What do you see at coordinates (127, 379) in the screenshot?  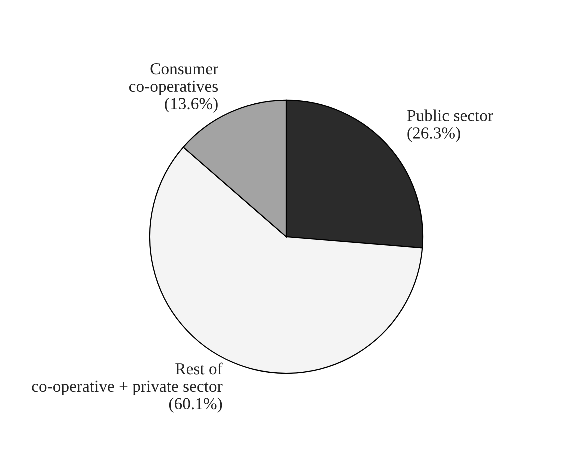 I see `slice-label: Rest of co-operative + private sector` at bounding box center [127, 379].